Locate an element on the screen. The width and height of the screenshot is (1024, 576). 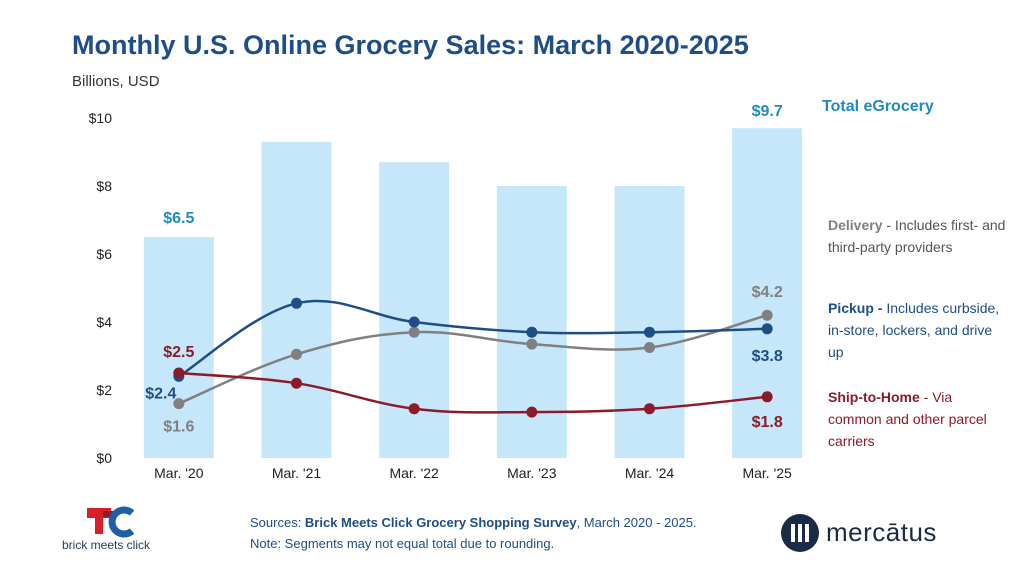
y-tick-label: $0 is located at coordinates (104, 458).